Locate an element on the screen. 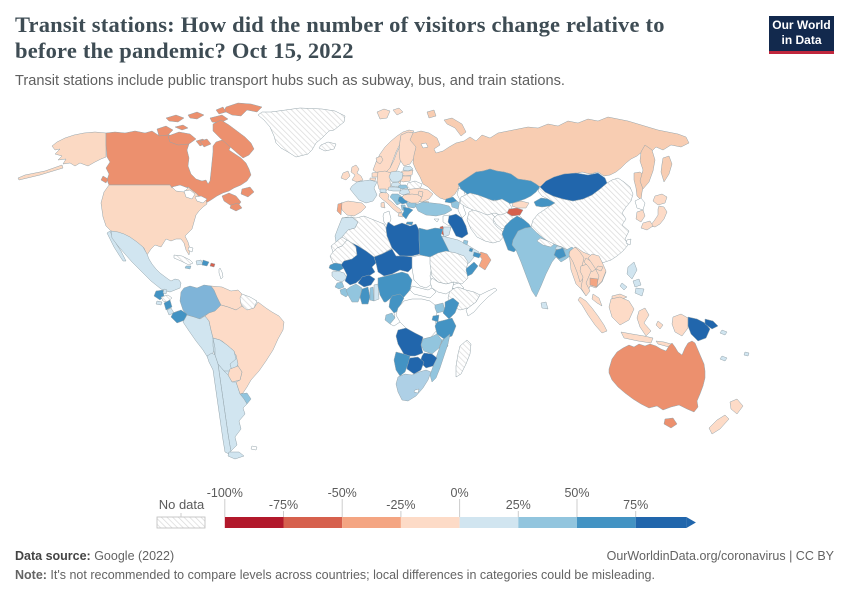 This screenshot has height=600, width=850. svg-text: -50% is located at coordinates (342, 493).